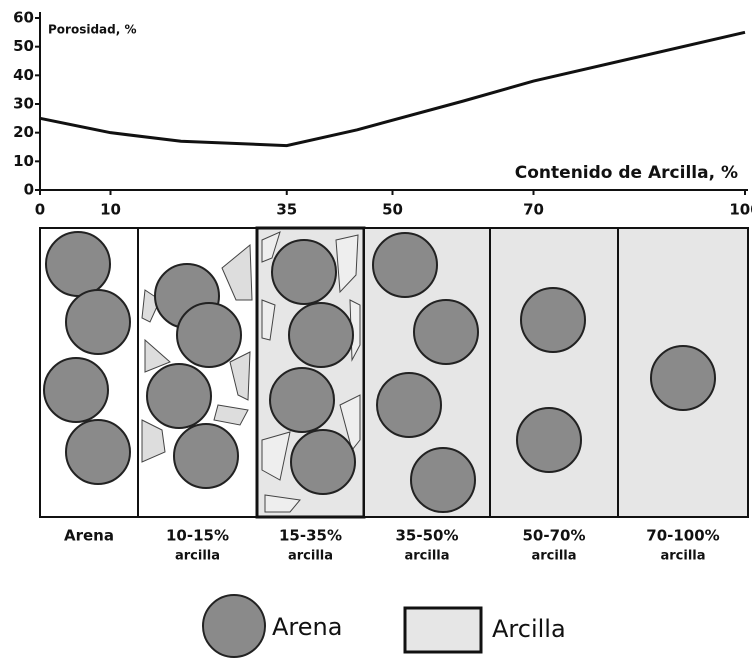 This screenshot has width=752, height=658. I want to click on panel-label: 70-100%, so click(682, 536).